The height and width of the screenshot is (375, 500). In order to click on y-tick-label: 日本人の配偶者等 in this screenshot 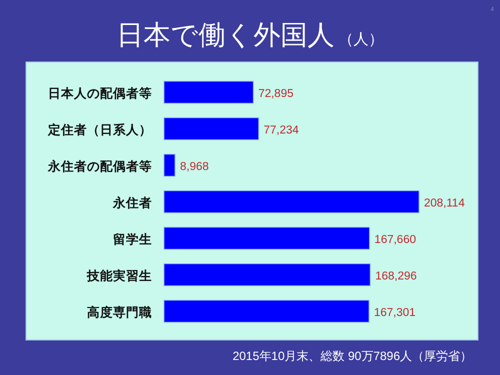, I will do `click(100, 93)`.